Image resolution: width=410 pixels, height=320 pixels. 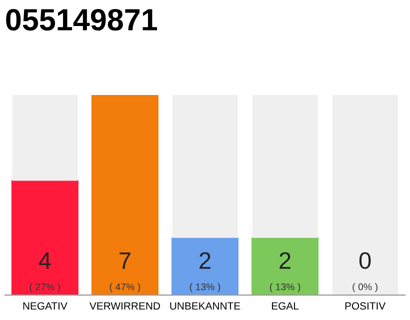 What do you see at coordinates (45, 306) in the screenshot?
I see `x-tick-label: NEGATIV` at bounding box center [45, 306].